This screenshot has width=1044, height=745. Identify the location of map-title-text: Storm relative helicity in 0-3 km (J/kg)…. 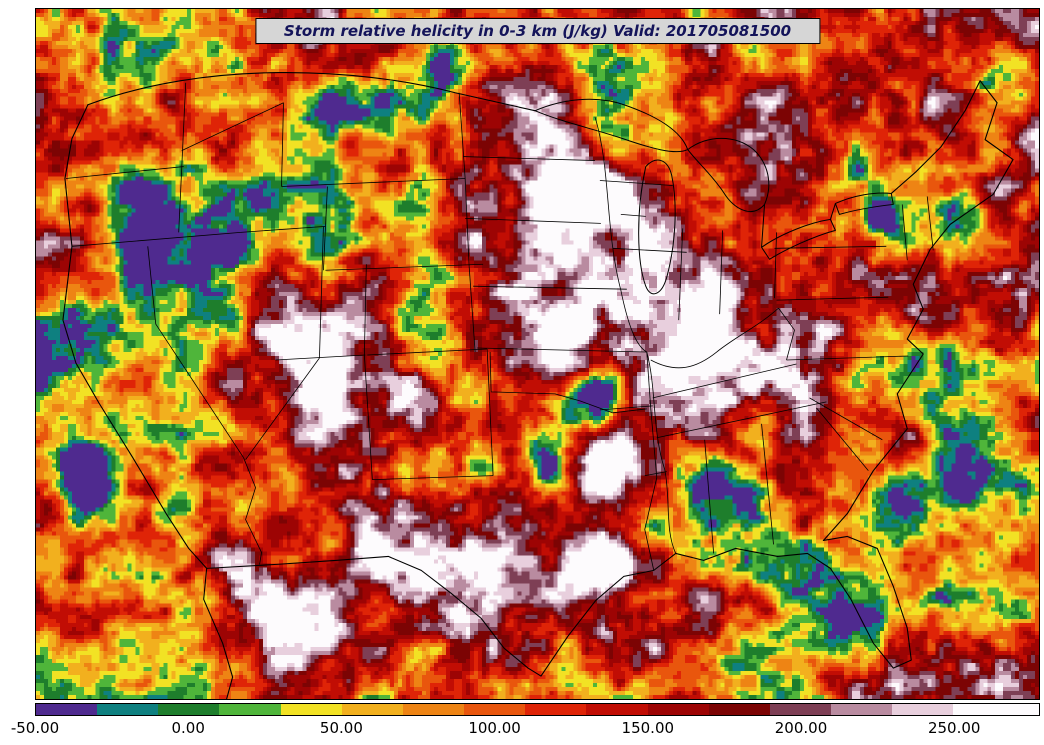
(537, 31).